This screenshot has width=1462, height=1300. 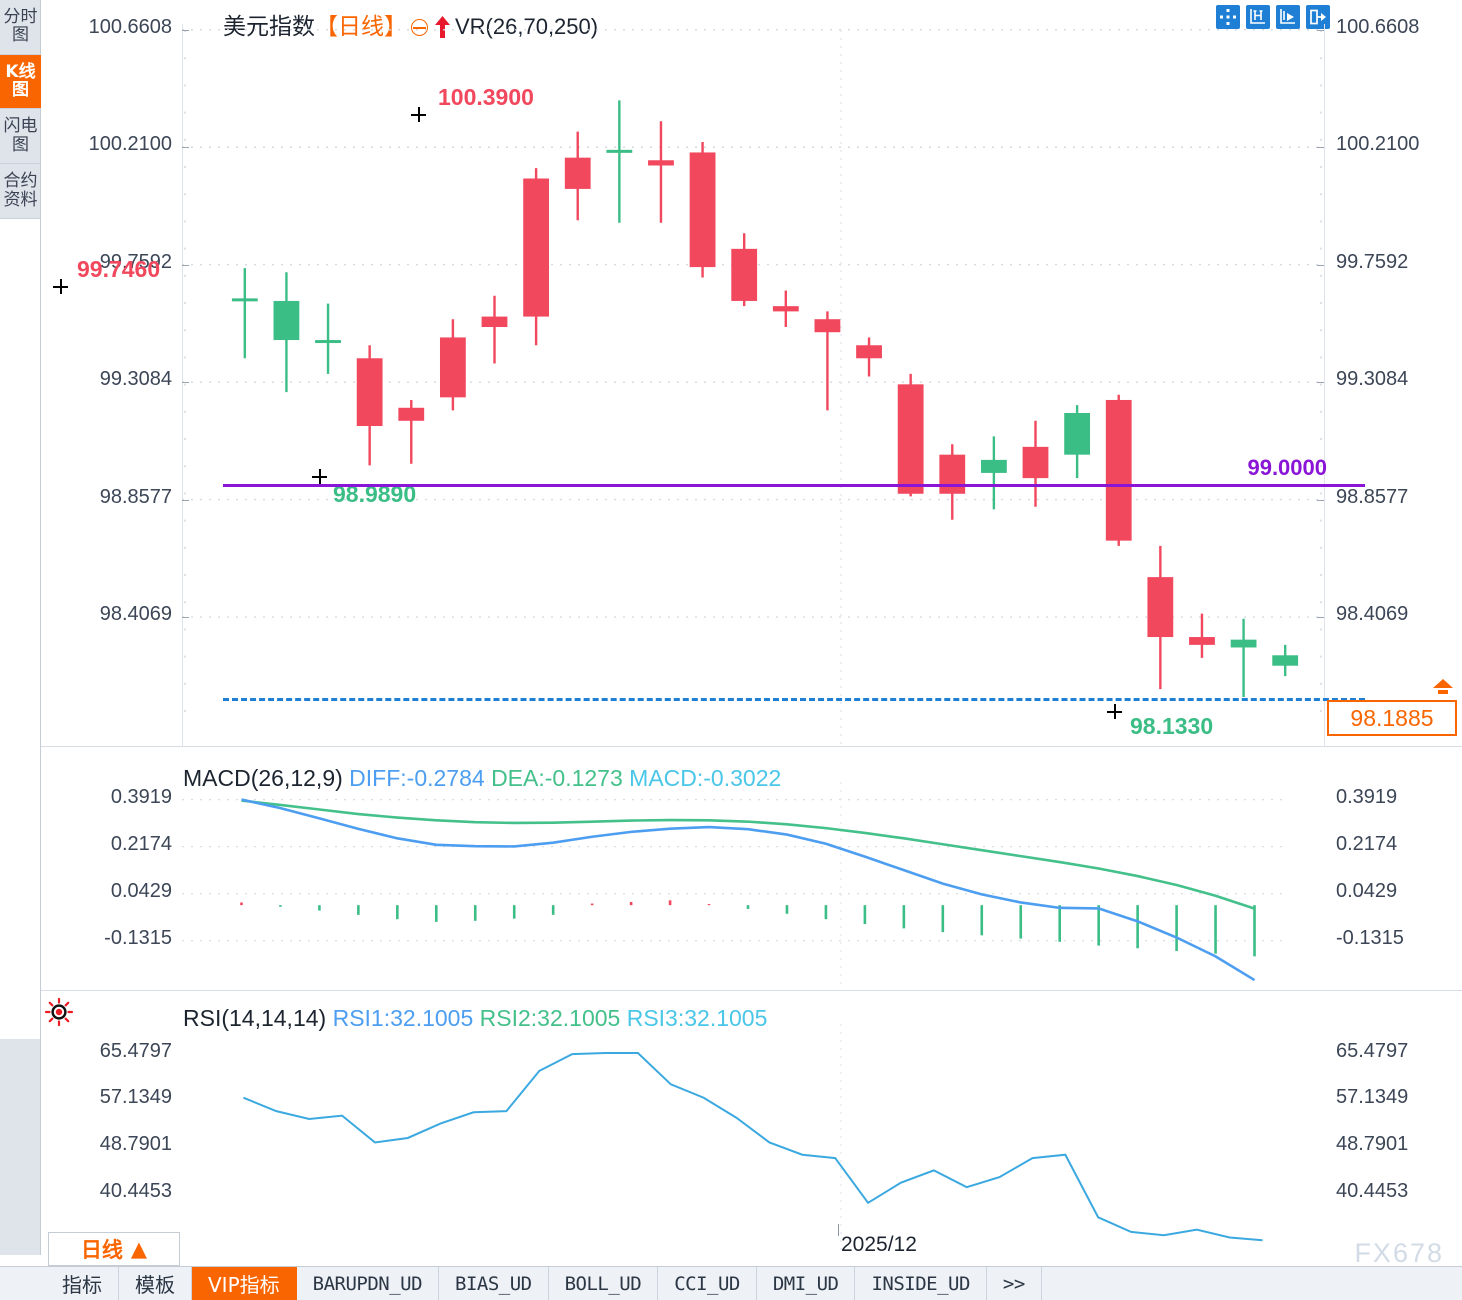 I want to click on symbol-name: 美元指数, so click(x=269, y=27).